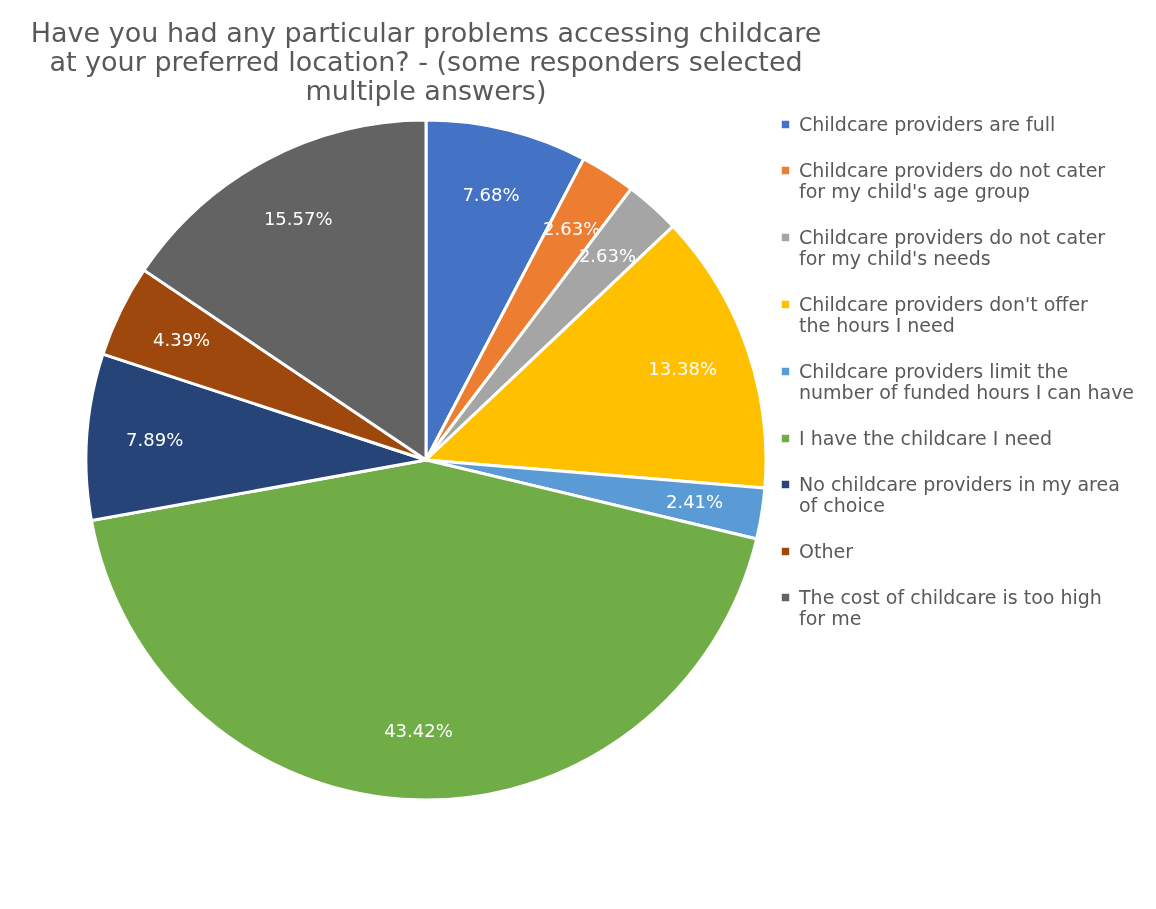 The image size is (1156, 909). Describe the element at coordinates (925, 437) in the screenshot. I see `legend-label: I have the childcare I need` at that location.